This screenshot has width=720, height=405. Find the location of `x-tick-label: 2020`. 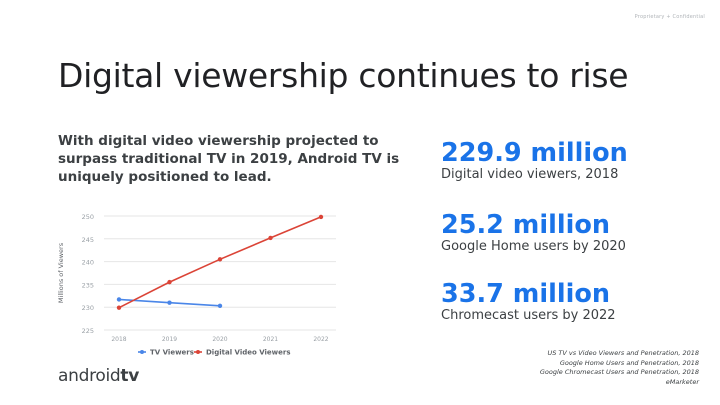

x-tick-label: 2020 is located at coordinates (219, 339).